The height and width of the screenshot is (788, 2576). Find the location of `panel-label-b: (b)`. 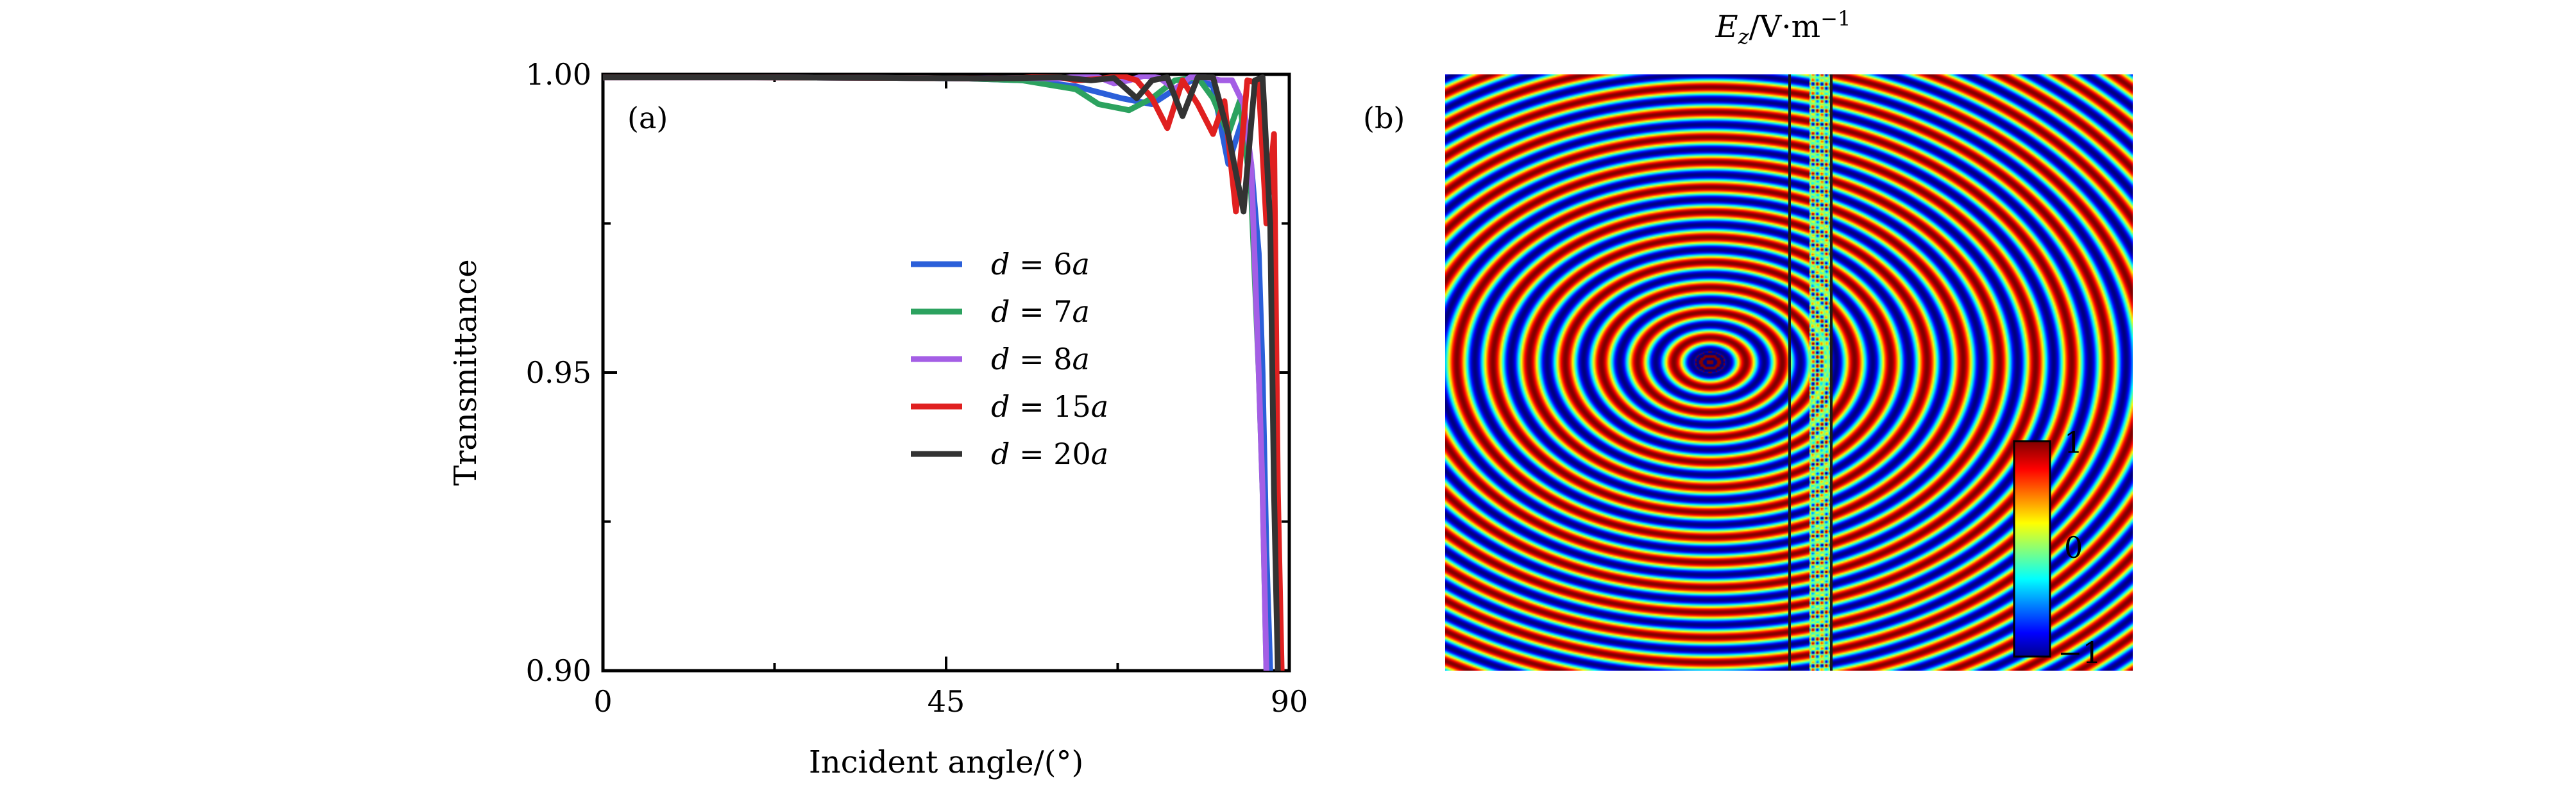

panel-label-b: (b) is located at coordinates (1384, 118).